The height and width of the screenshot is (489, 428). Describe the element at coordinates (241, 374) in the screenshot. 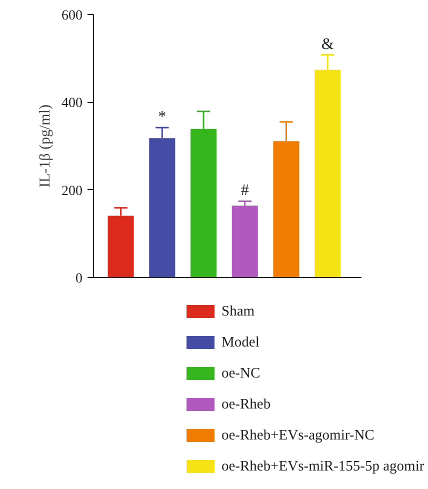

I see `legend-label: oe-NC` at that location.